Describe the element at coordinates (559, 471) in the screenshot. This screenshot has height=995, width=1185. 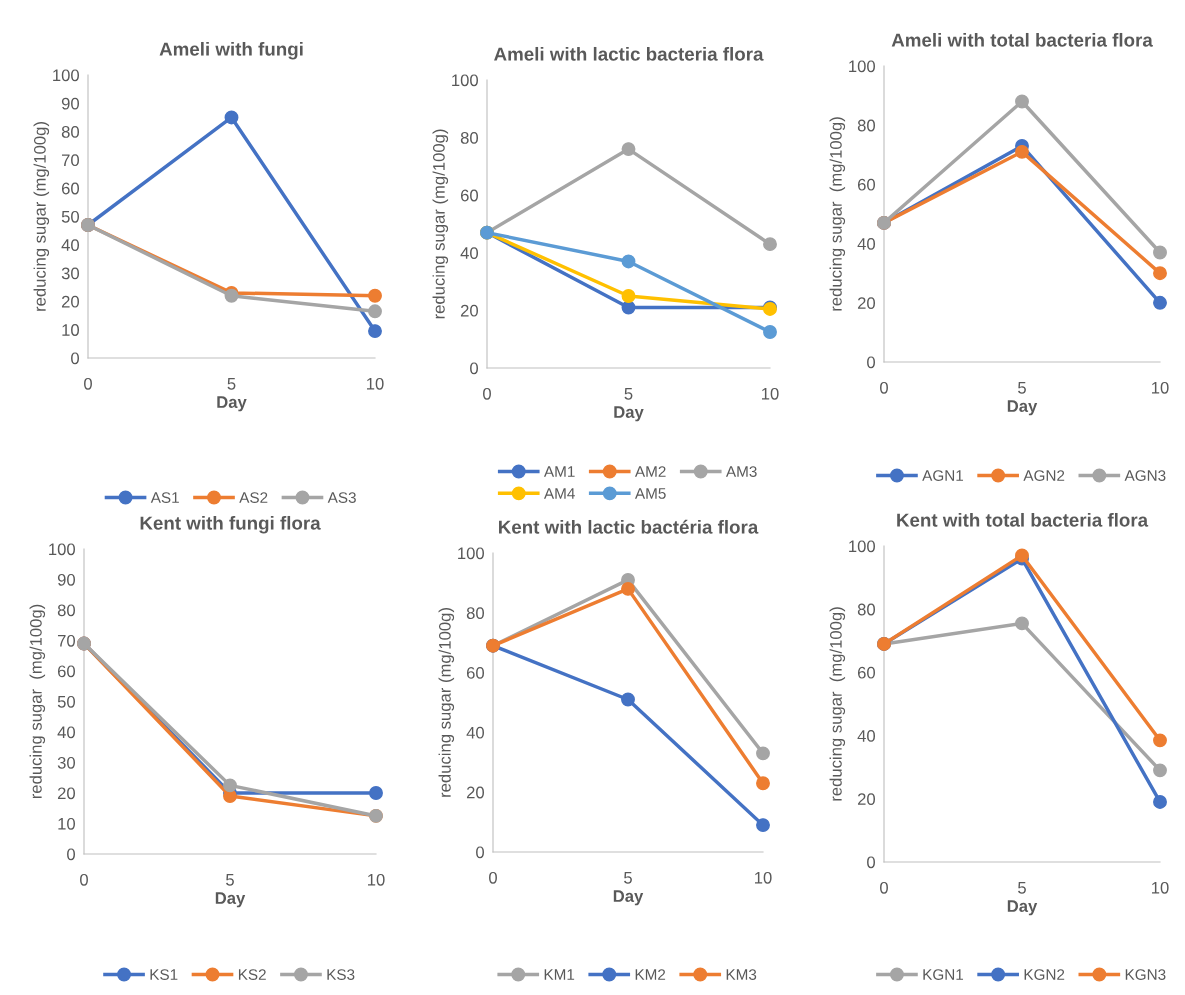
I see `legend-label: AM1` at that location.